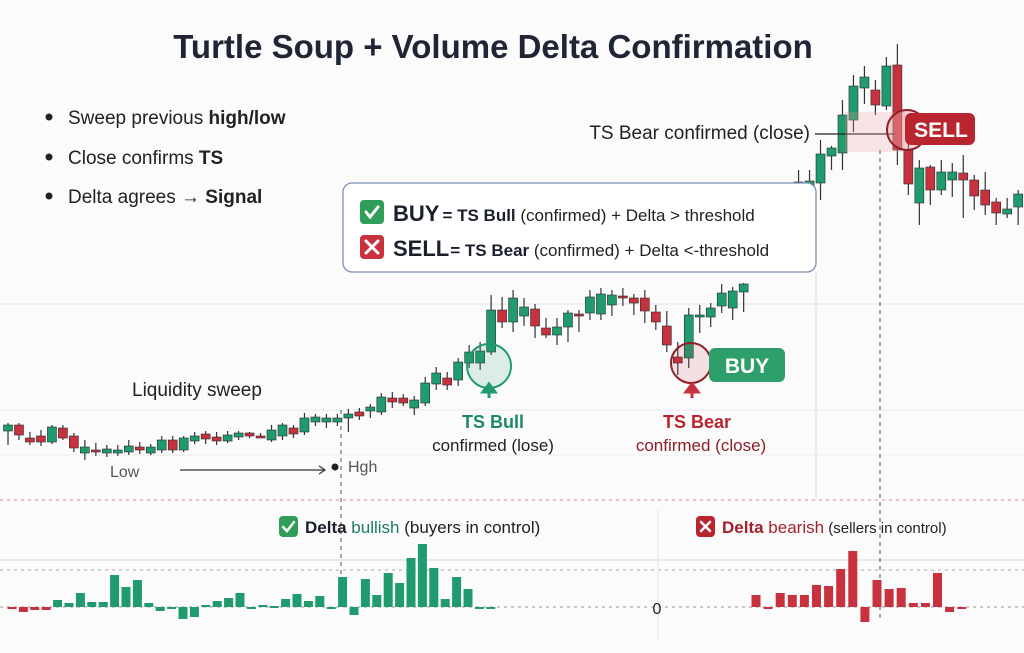 The width and height of the screenshot is (1024, 653). Describe the element at coordinates (211, 158) in the screenshot. I see `bullet-bold: TS` at that location.